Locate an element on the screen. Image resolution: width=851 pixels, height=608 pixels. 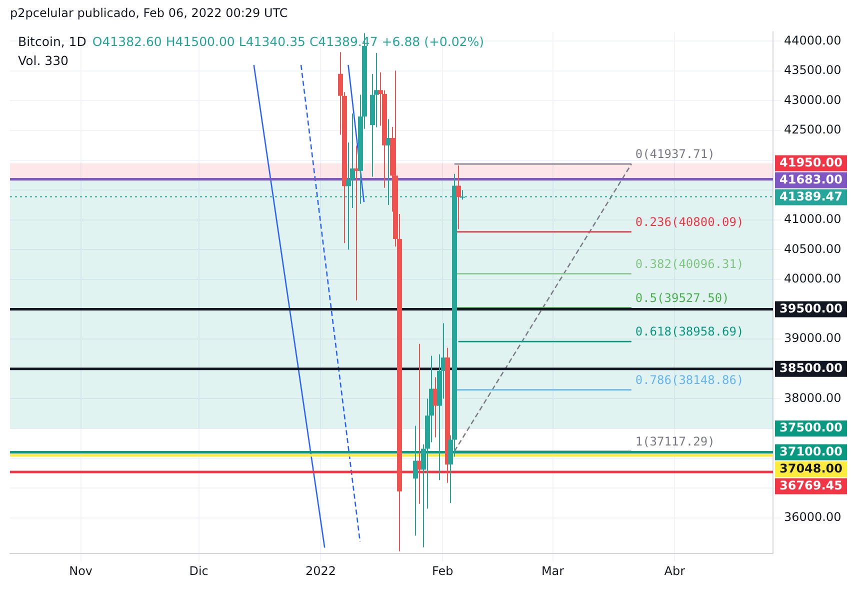
annotation: 0.382(40096.31) is located at coordinates (689, 263).